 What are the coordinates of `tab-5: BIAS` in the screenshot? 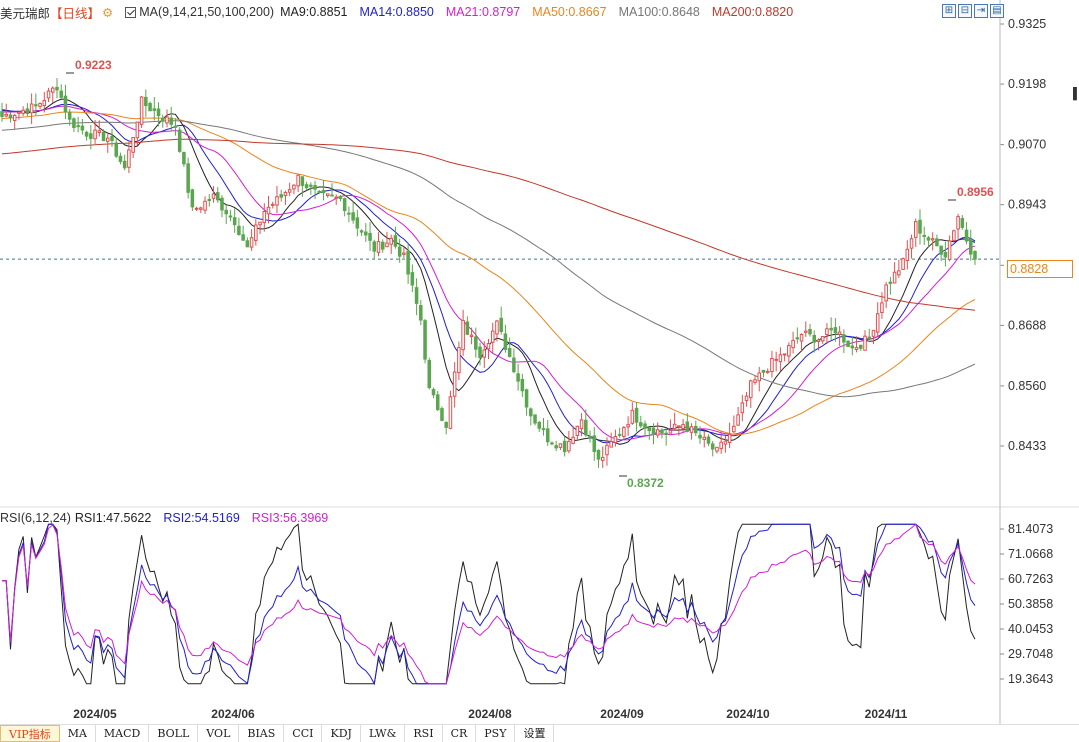 It's located at (262, 733).